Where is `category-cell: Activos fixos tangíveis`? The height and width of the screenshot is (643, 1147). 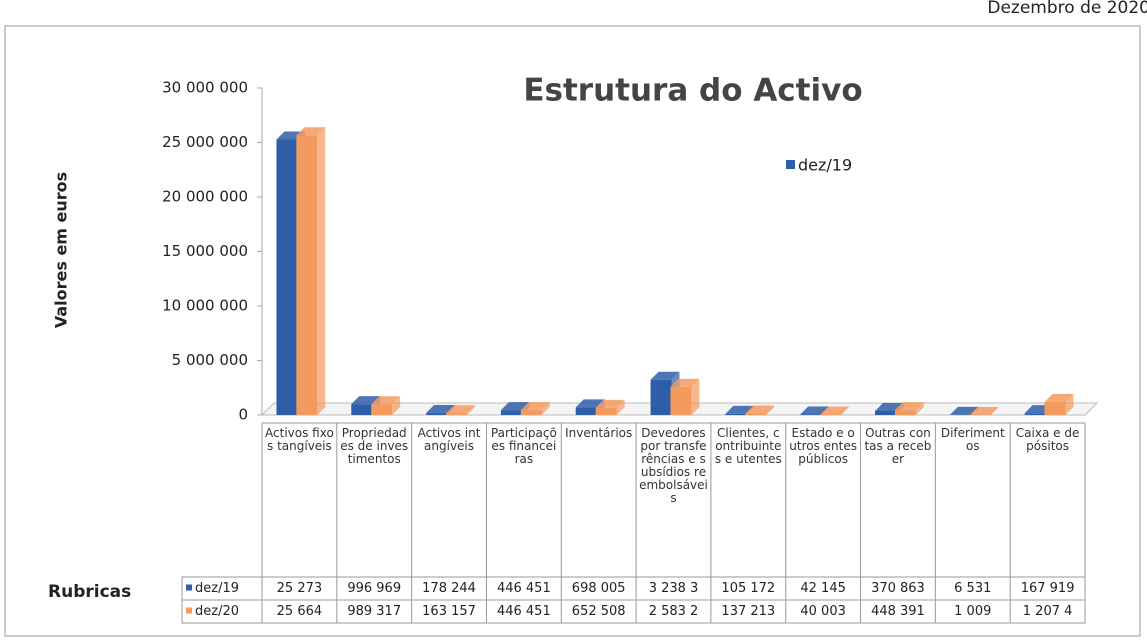 category-cell: Activos fixos tangíveis is located at coordinates (299, 440).